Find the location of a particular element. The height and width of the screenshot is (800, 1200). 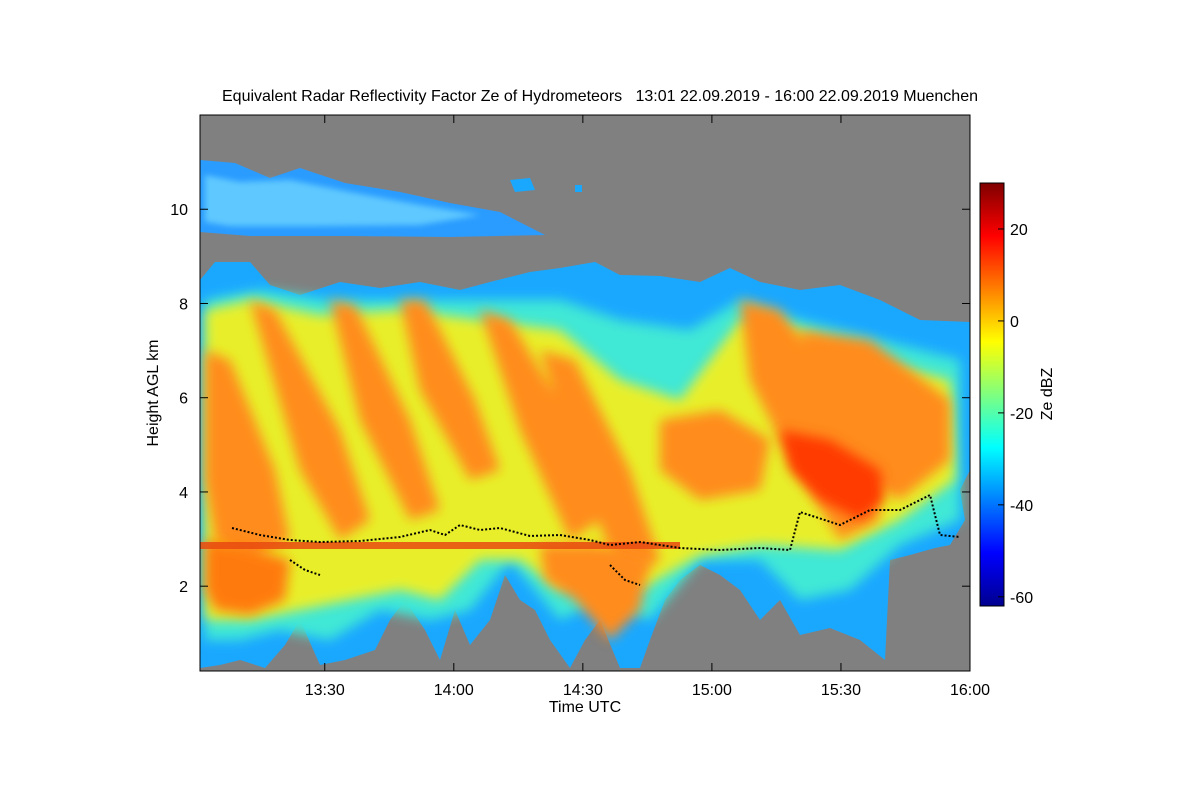

y-tick-label: 10 is located at coordinates (179, 210).